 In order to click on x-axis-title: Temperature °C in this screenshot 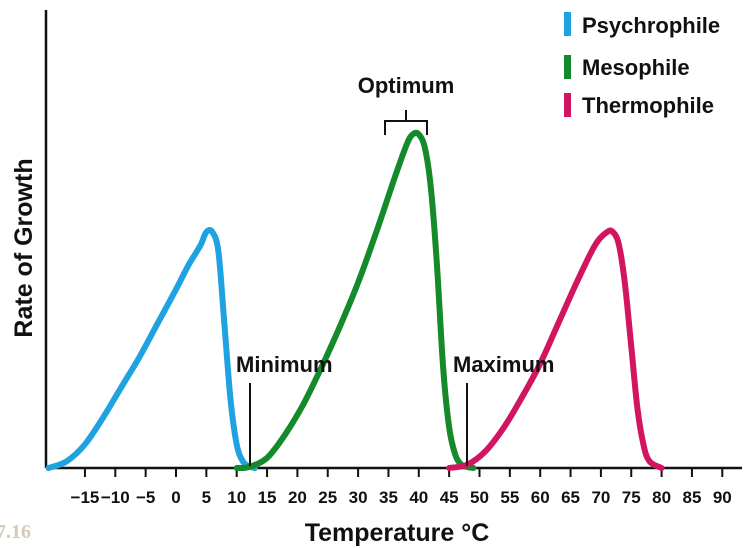, I will do `click(397, 533)`.